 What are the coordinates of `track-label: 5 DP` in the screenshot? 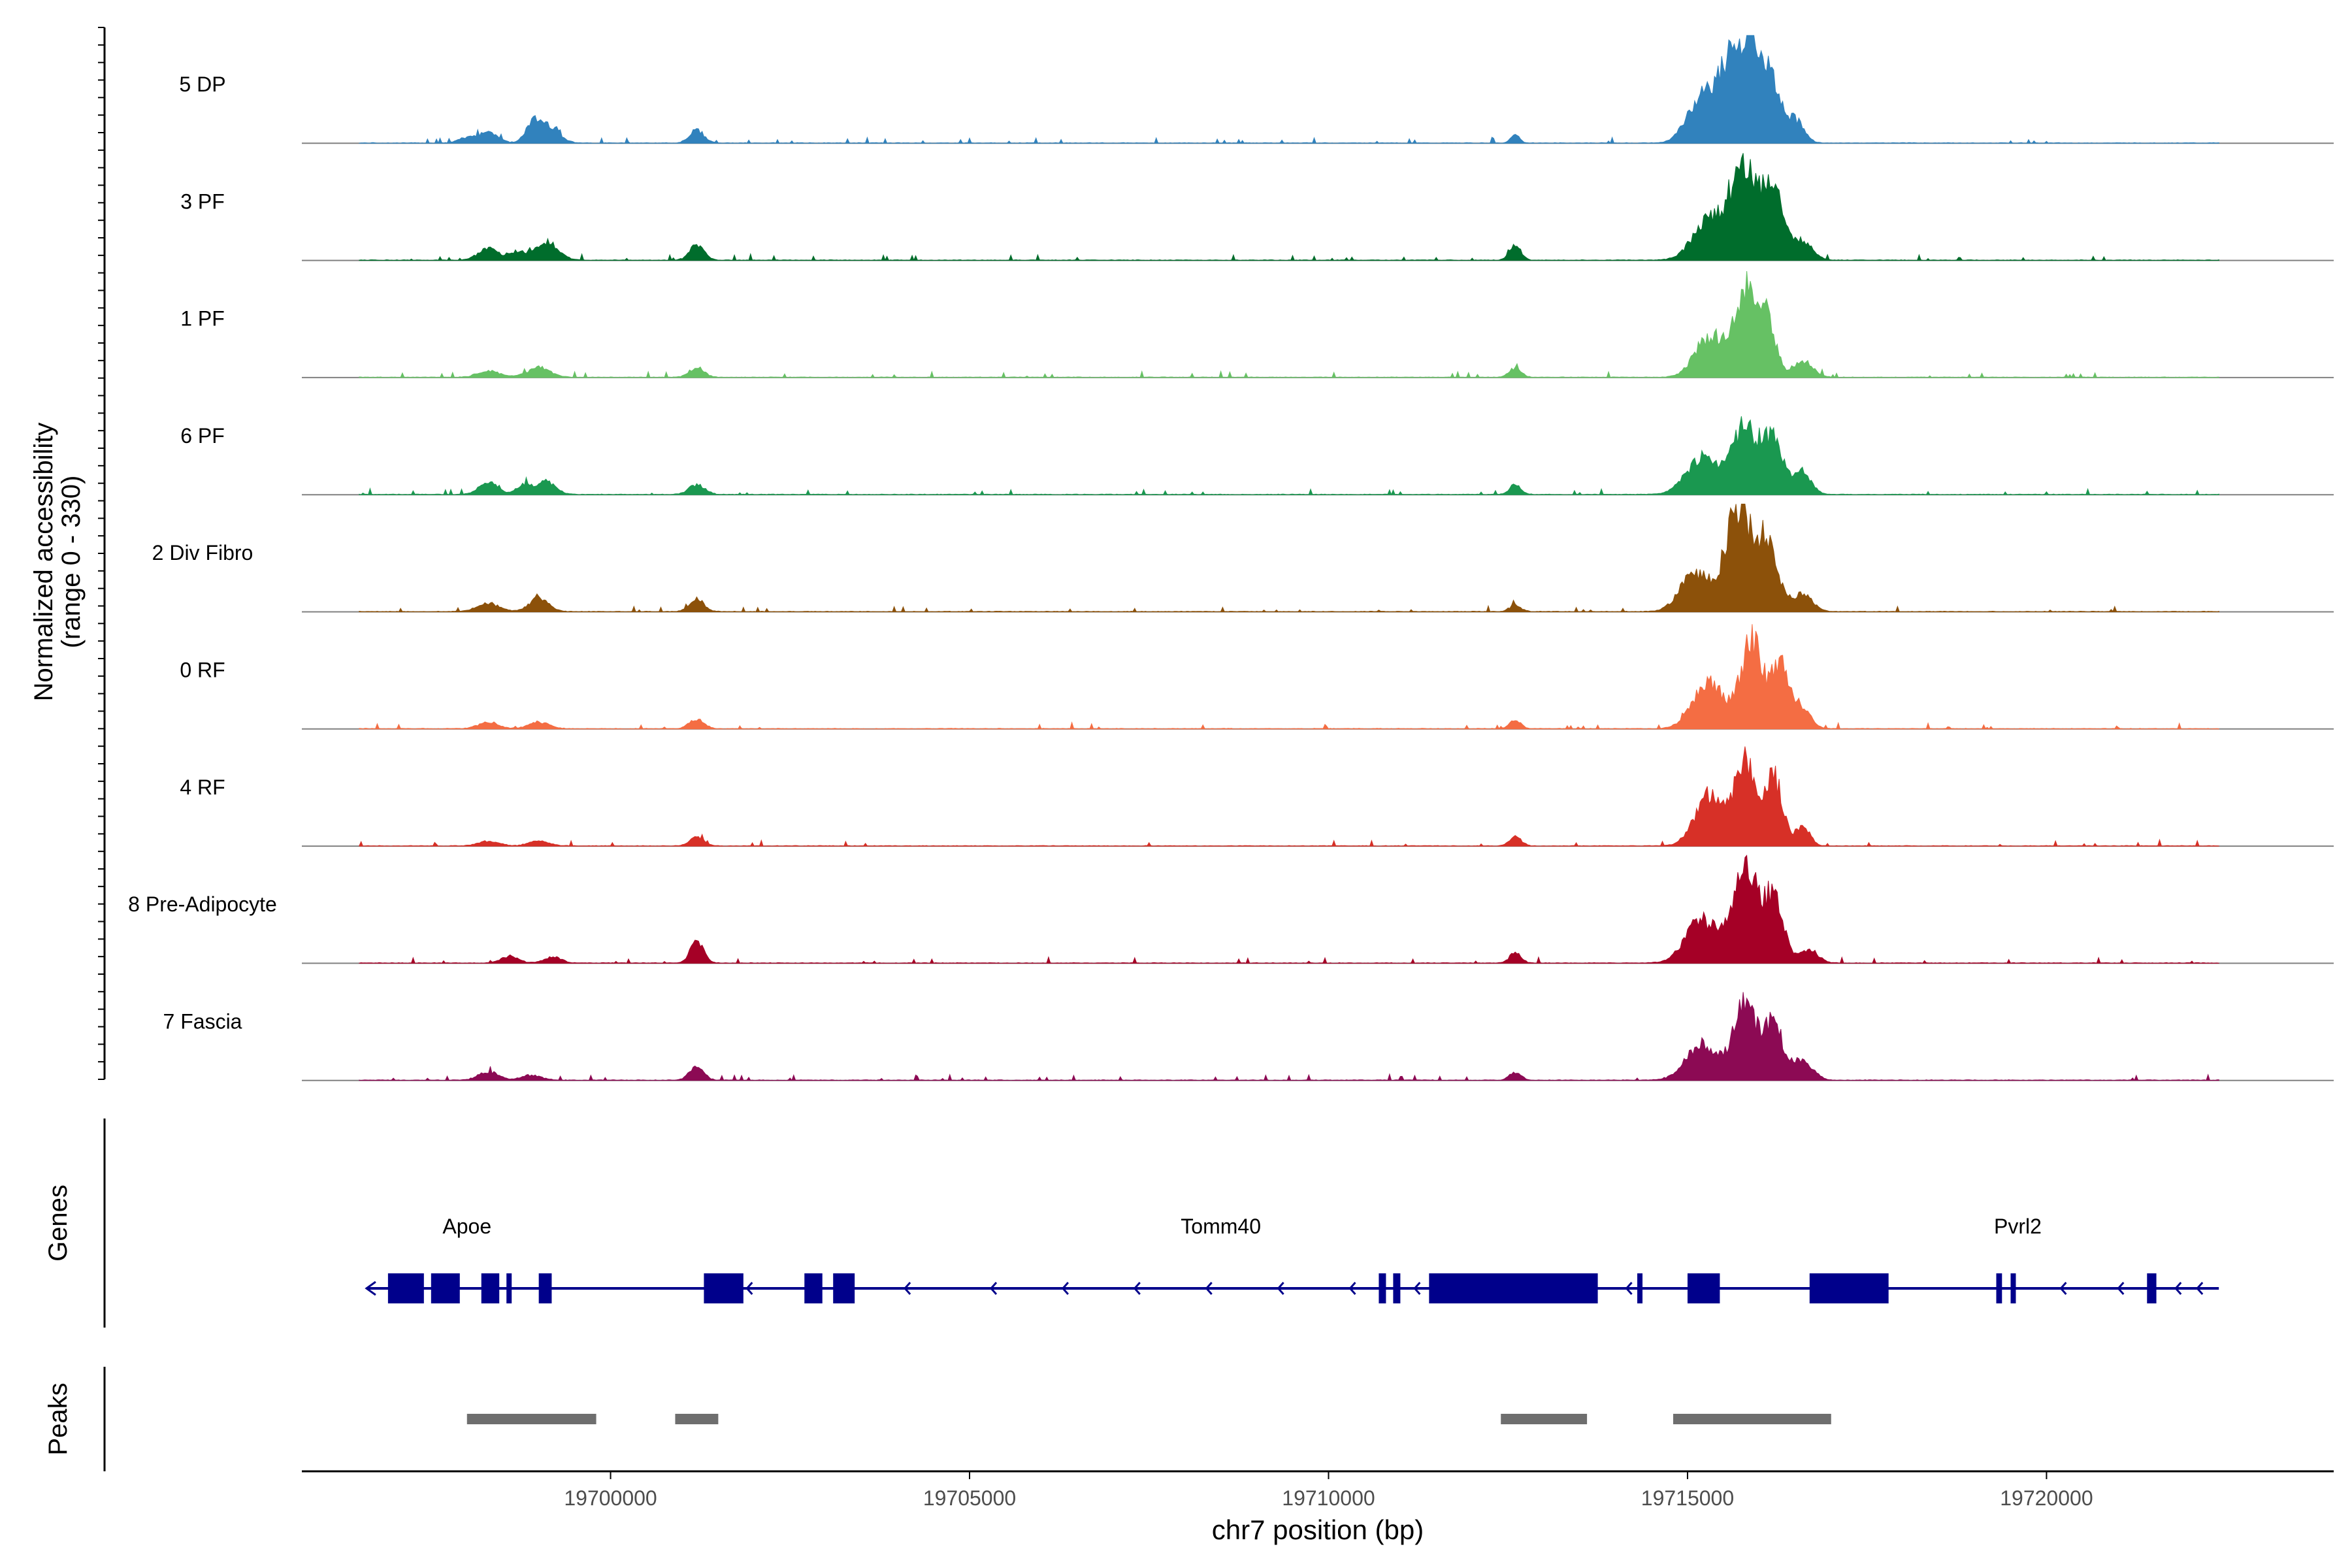 It's located at (202, 84).